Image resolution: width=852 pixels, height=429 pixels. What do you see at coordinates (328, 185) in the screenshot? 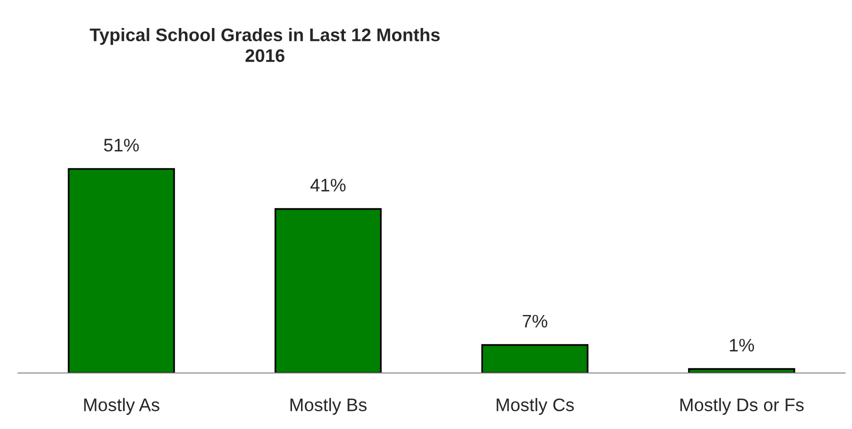
I see `data-label: 41%` at bounding box center [328, 185].